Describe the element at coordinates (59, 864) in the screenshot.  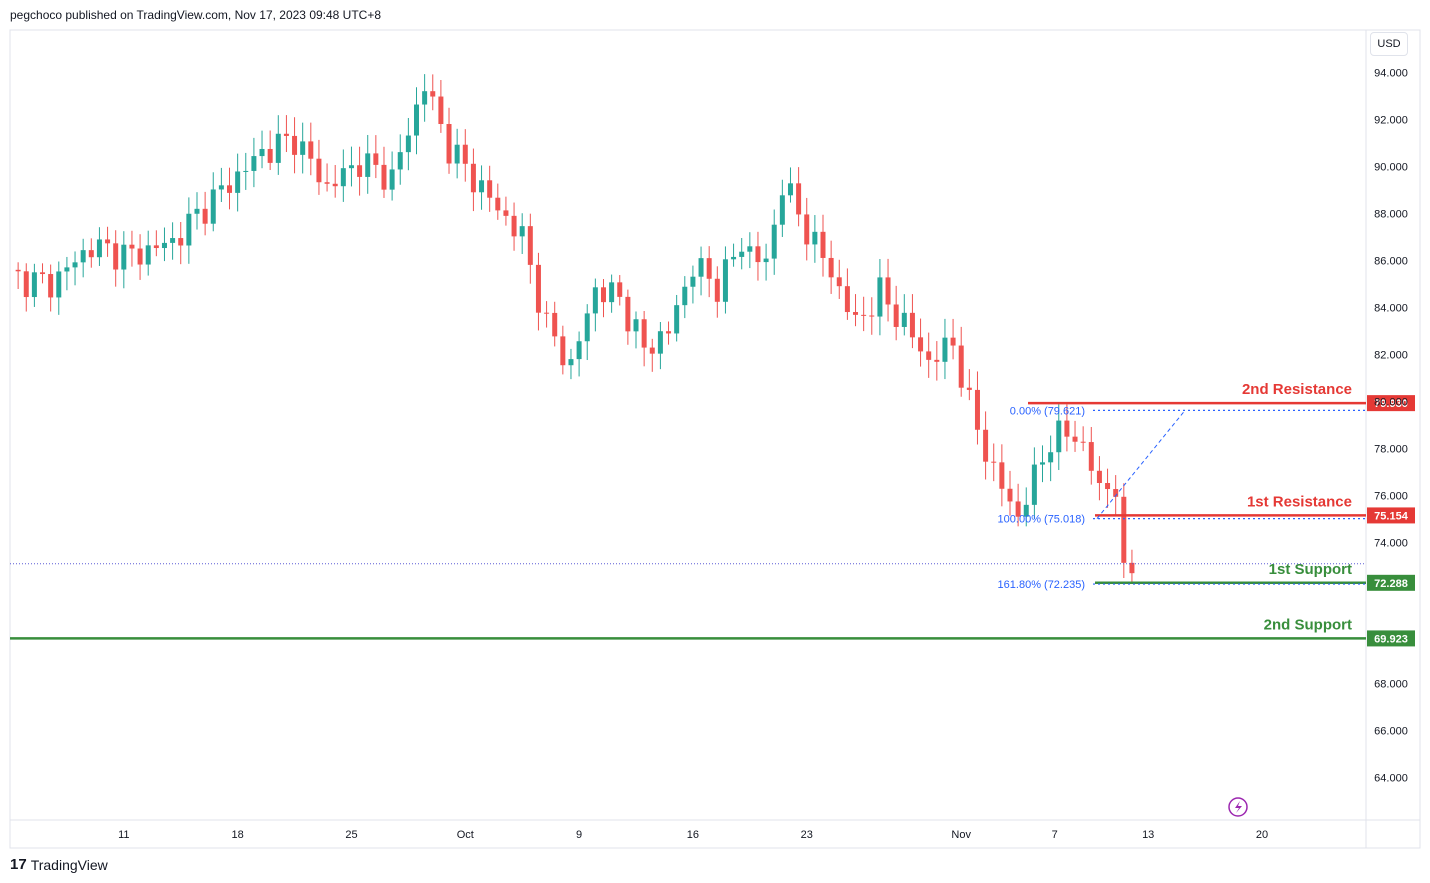
I see `tradingview-logo: 17 TradingView` at that location.